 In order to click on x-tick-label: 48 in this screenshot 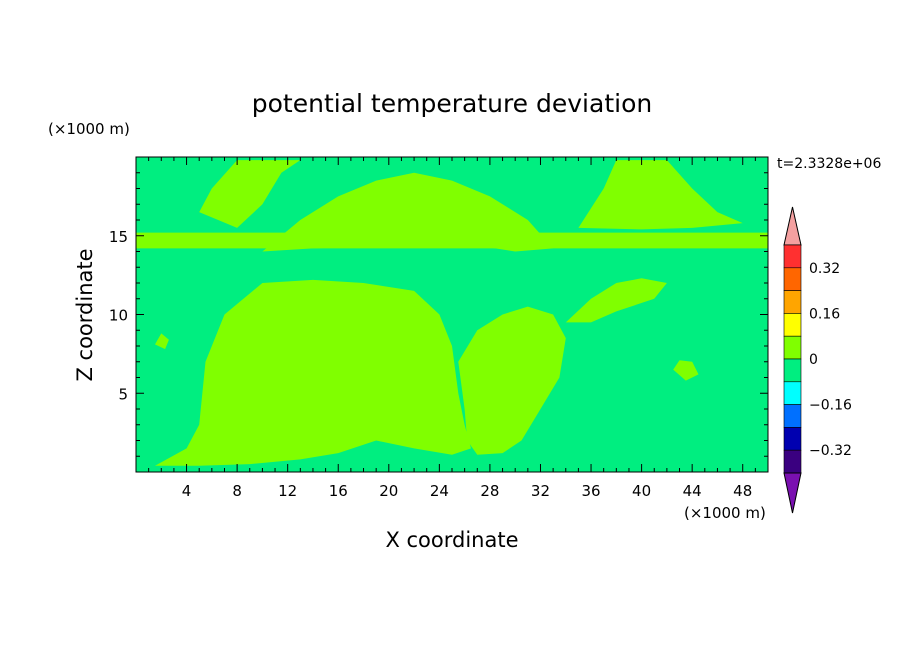, I will do `click(742, 491)`.